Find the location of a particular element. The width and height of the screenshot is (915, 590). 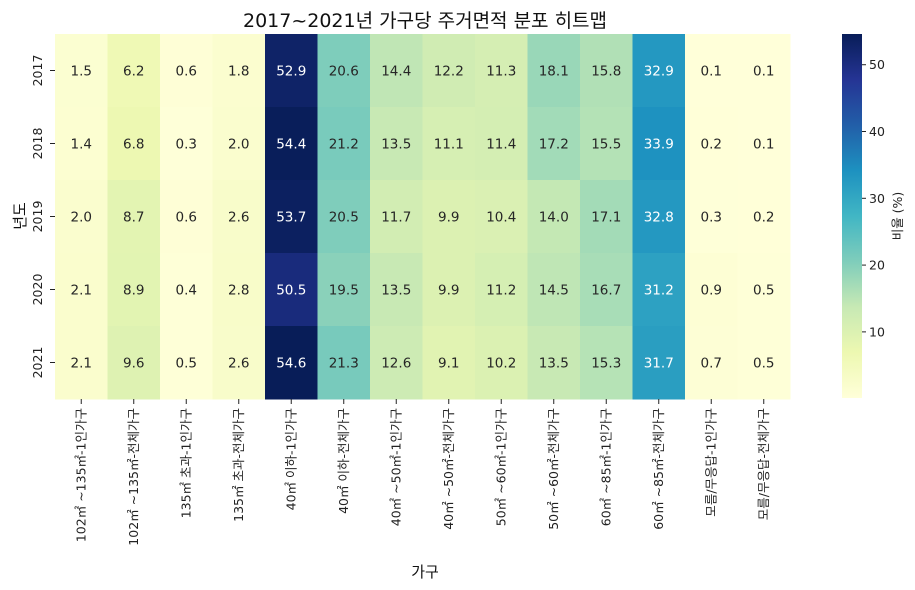

cell-value-label: 1.4 is located at coordinates (81, 145).